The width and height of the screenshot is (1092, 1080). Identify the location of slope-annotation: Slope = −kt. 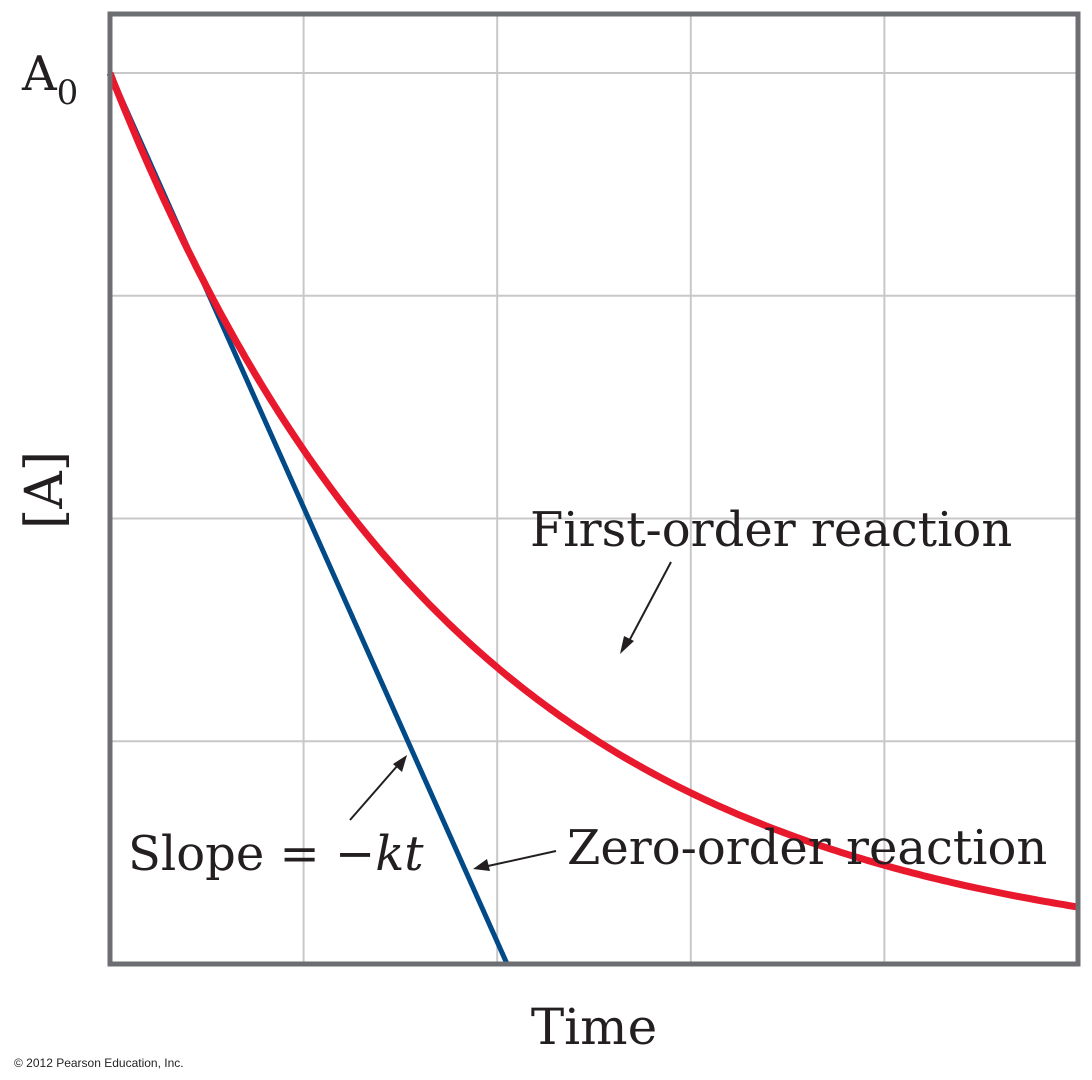
(276, 854).